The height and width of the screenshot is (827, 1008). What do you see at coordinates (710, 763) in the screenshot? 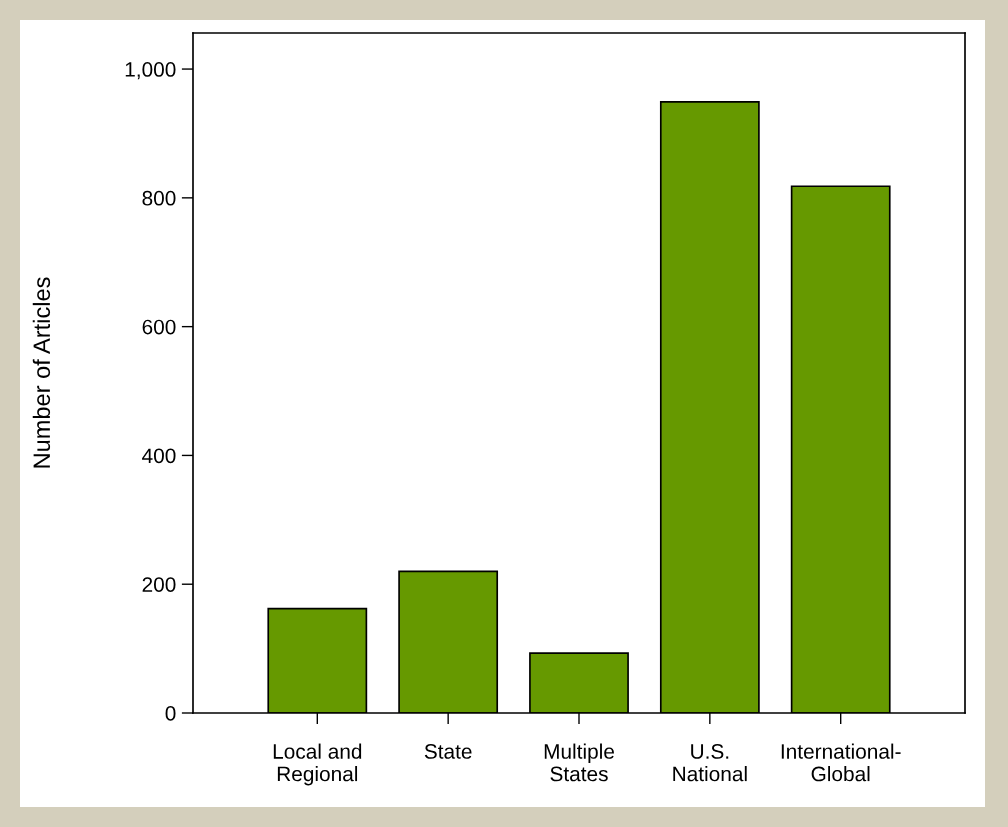
I see `x-tick-label: U.S. National` at bounding box center [710, 763].